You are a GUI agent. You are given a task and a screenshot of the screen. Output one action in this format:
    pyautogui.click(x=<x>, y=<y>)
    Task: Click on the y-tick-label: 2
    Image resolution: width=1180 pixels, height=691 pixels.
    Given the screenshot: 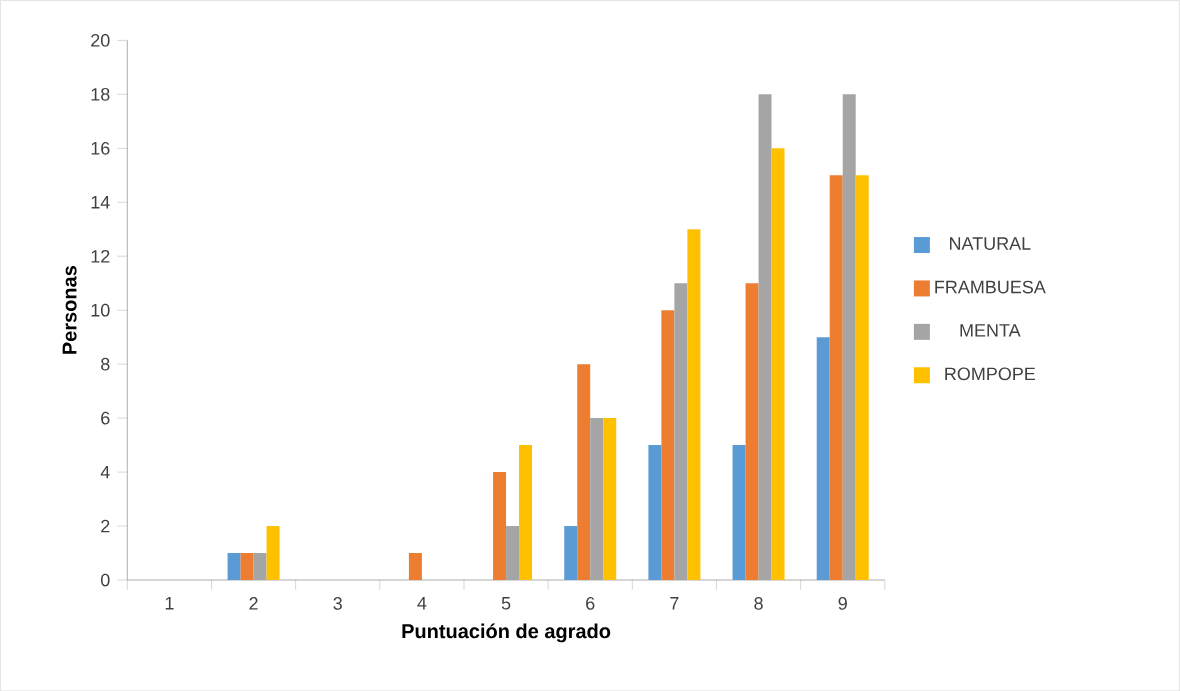 What is the action you would take?
    pyautogui.click(x=105, y=526)
    